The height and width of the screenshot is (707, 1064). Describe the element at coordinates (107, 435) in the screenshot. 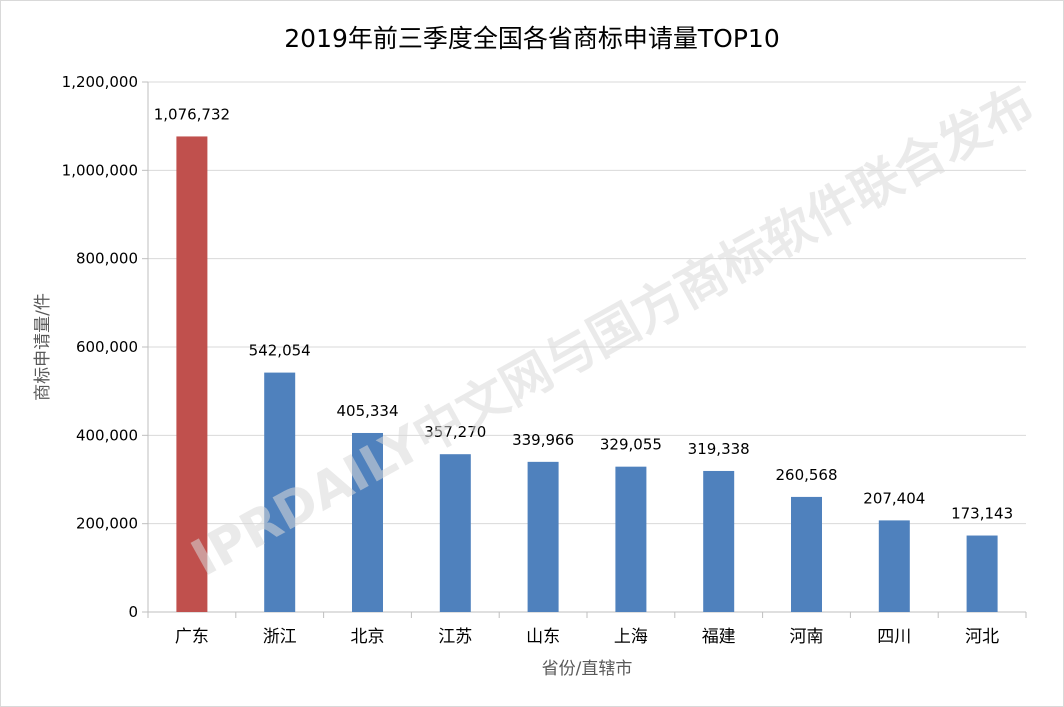

I see `y-tick-label: 400,000` at that location.